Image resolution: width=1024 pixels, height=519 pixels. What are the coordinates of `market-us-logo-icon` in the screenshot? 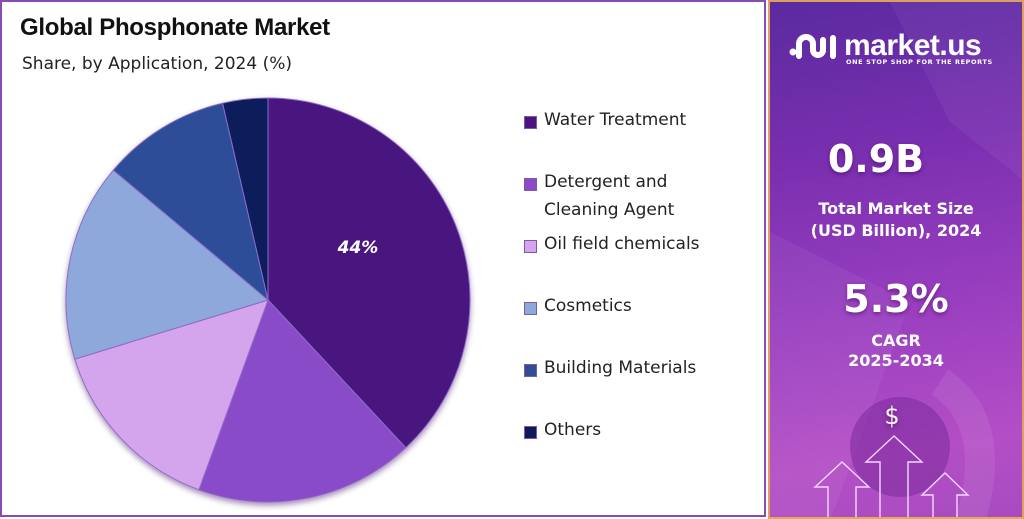 It's located at (812, 46).